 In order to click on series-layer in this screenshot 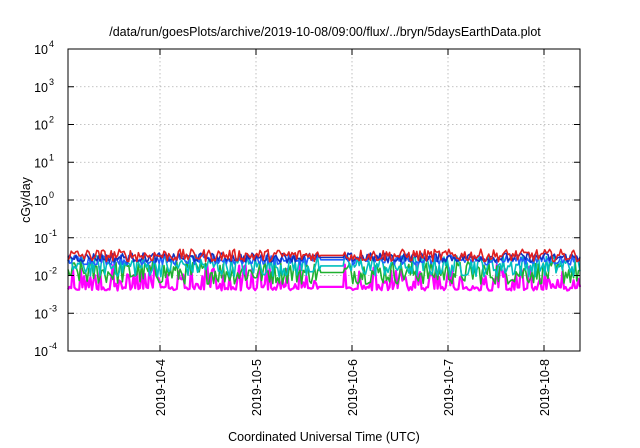, I will do `click(324, 270)`.